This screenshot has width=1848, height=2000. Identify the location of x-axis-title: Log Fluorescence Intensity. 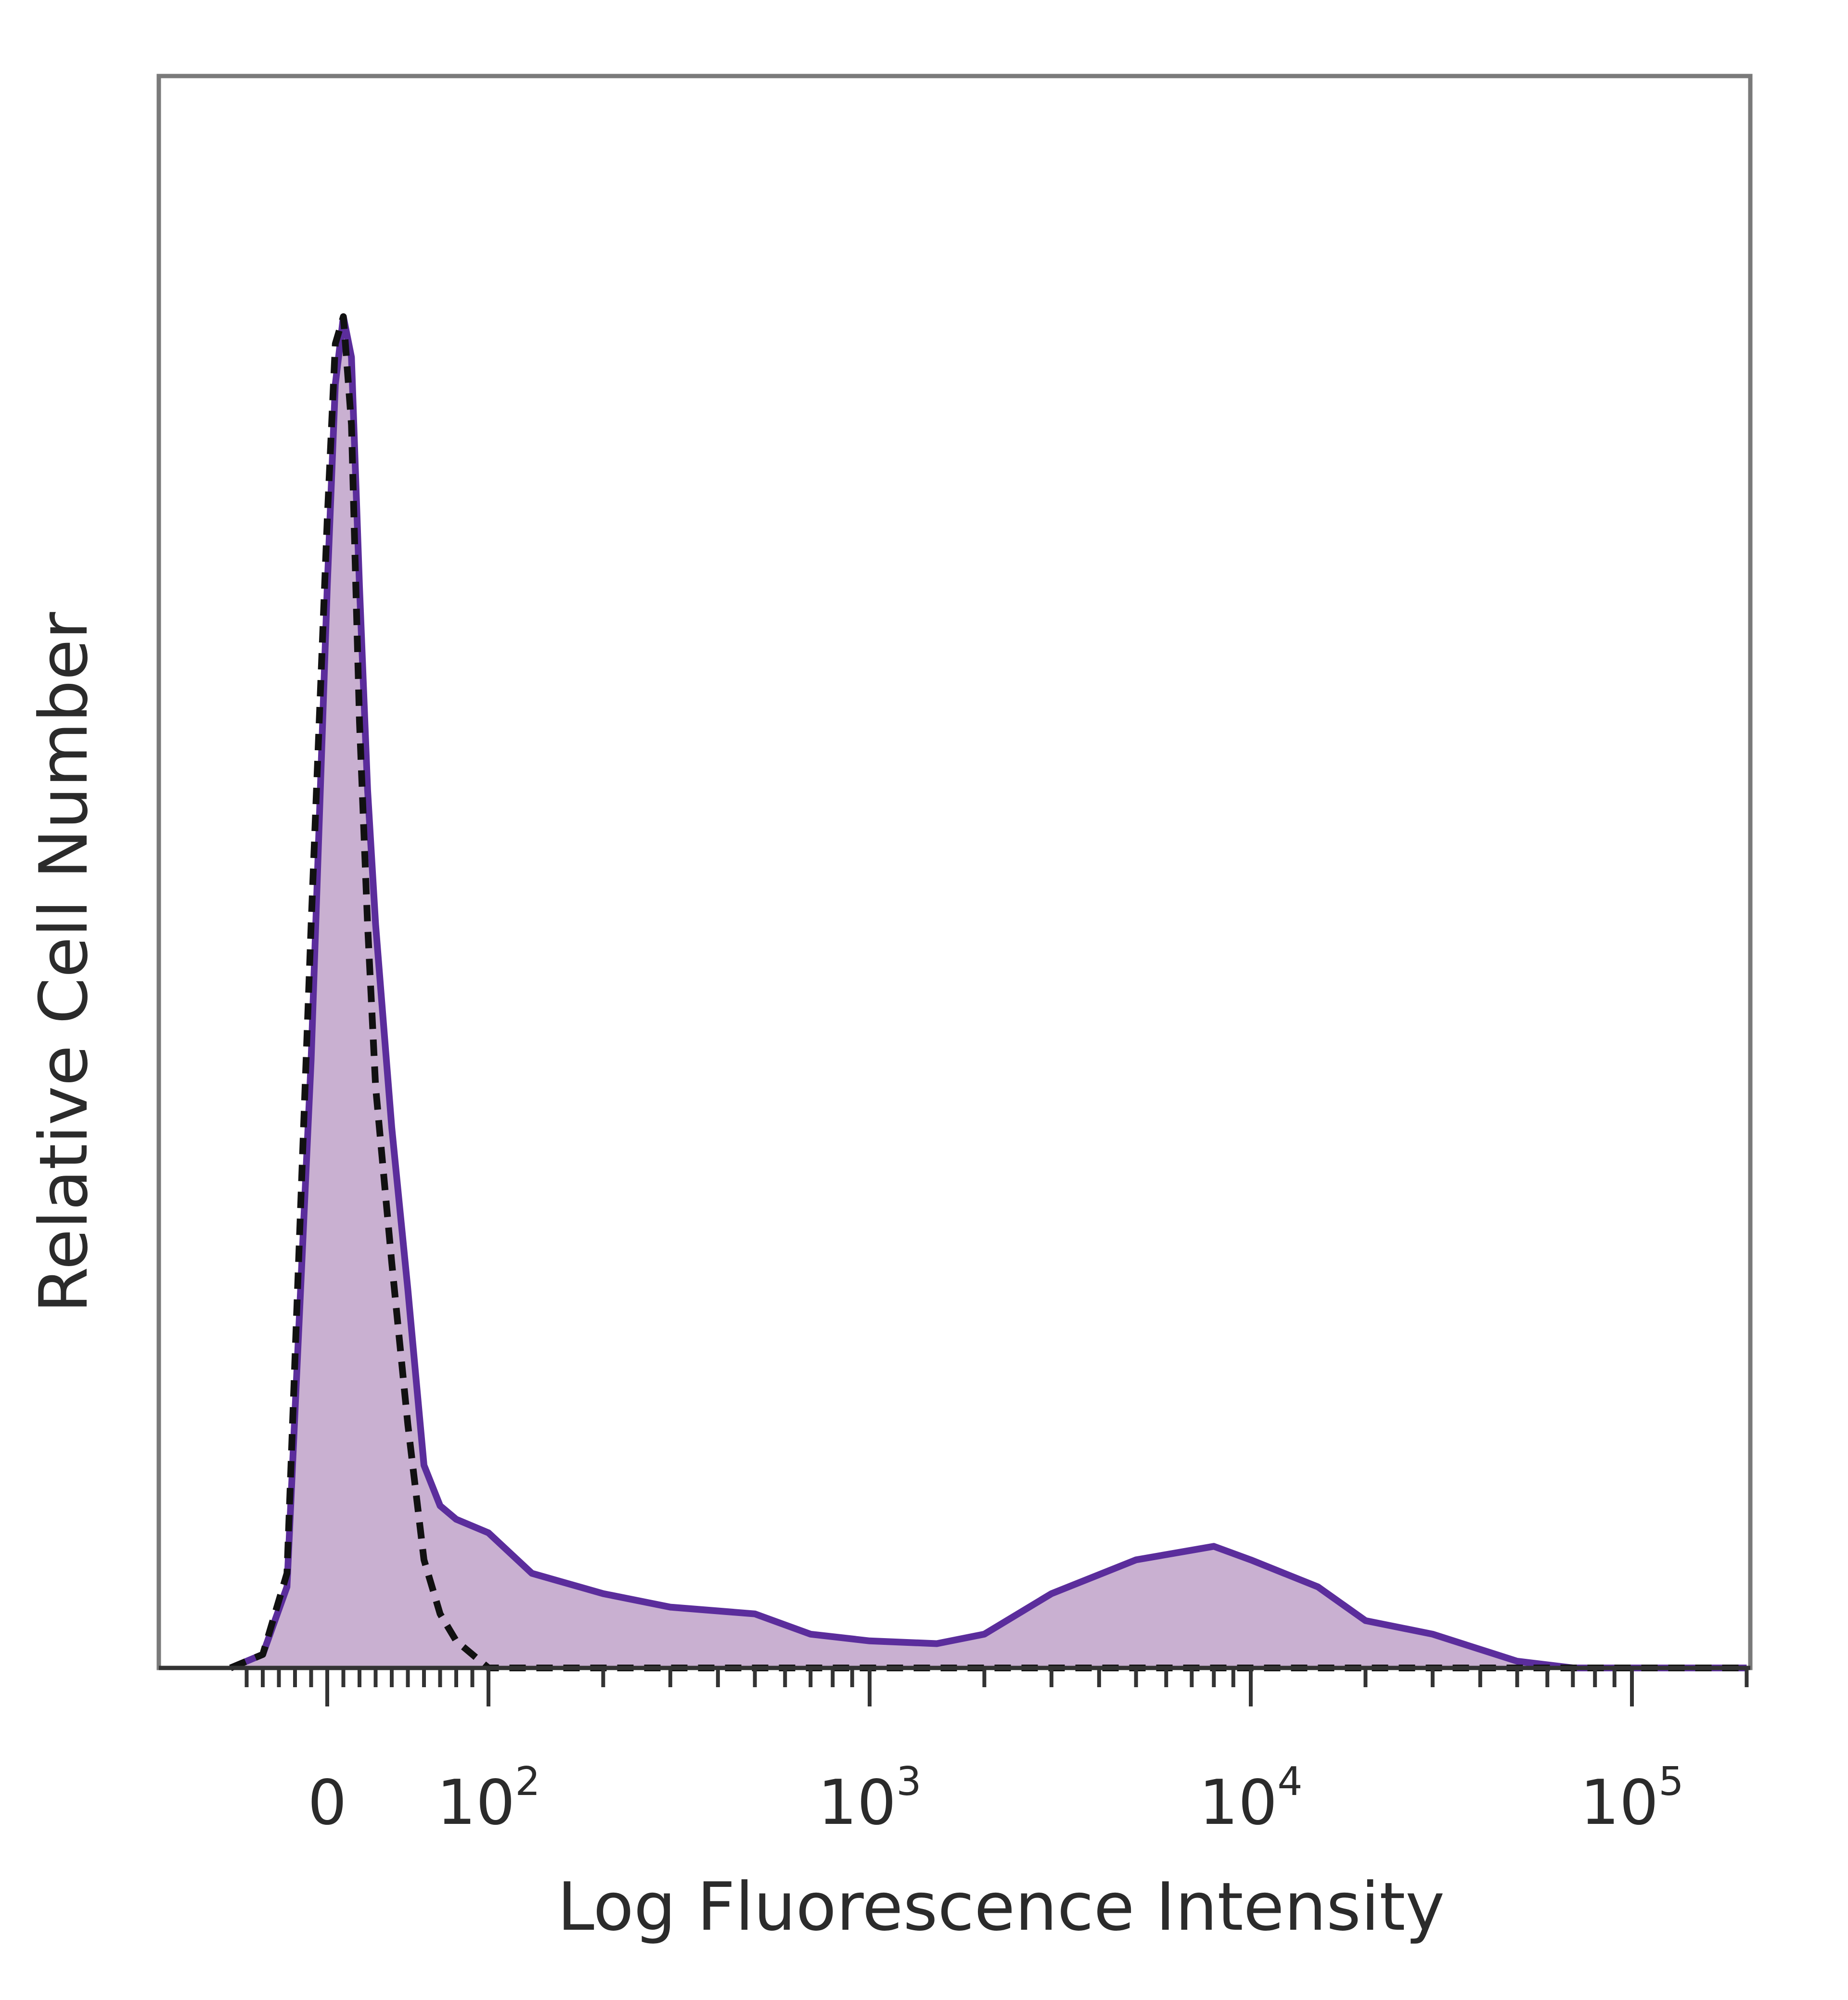
(1001, 1907).